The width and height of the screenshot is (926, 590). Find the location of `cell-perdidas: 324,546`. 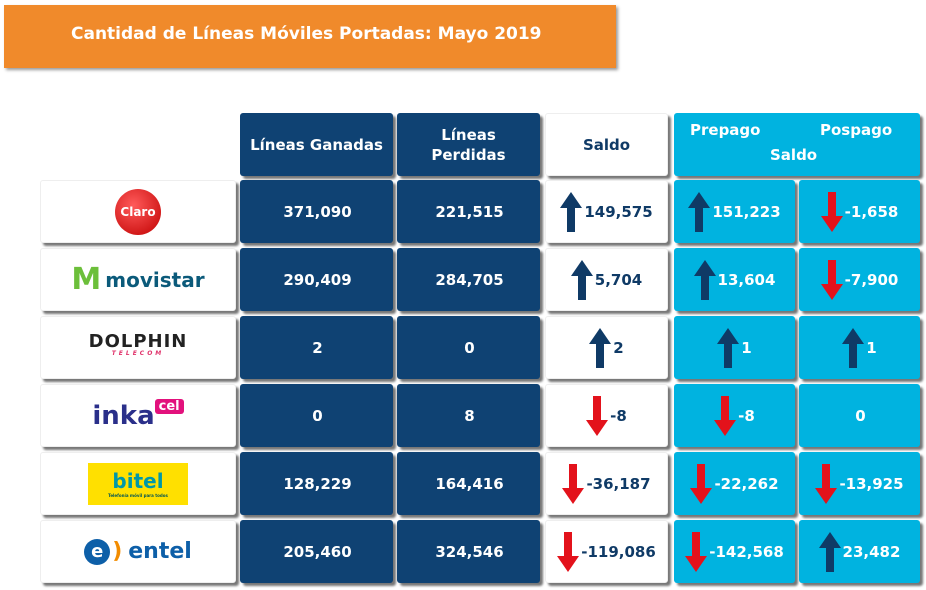

cell-perdidas: 324,546 is located at coordinates (468, 551).